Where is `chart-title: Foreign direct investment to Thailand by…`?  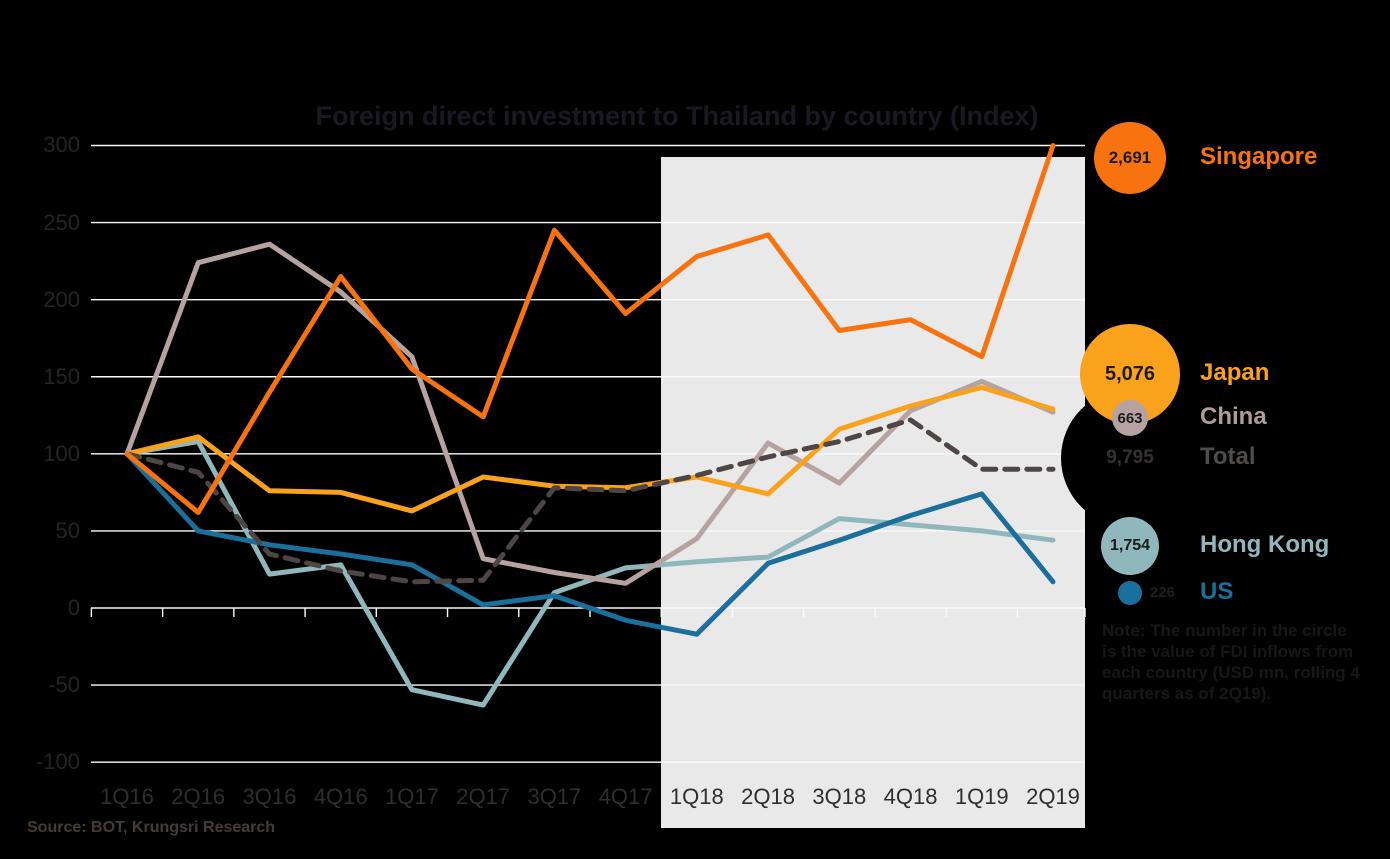 chart-title: Foreign direct investment to Thailand by… is located at coordinates (677, 116).